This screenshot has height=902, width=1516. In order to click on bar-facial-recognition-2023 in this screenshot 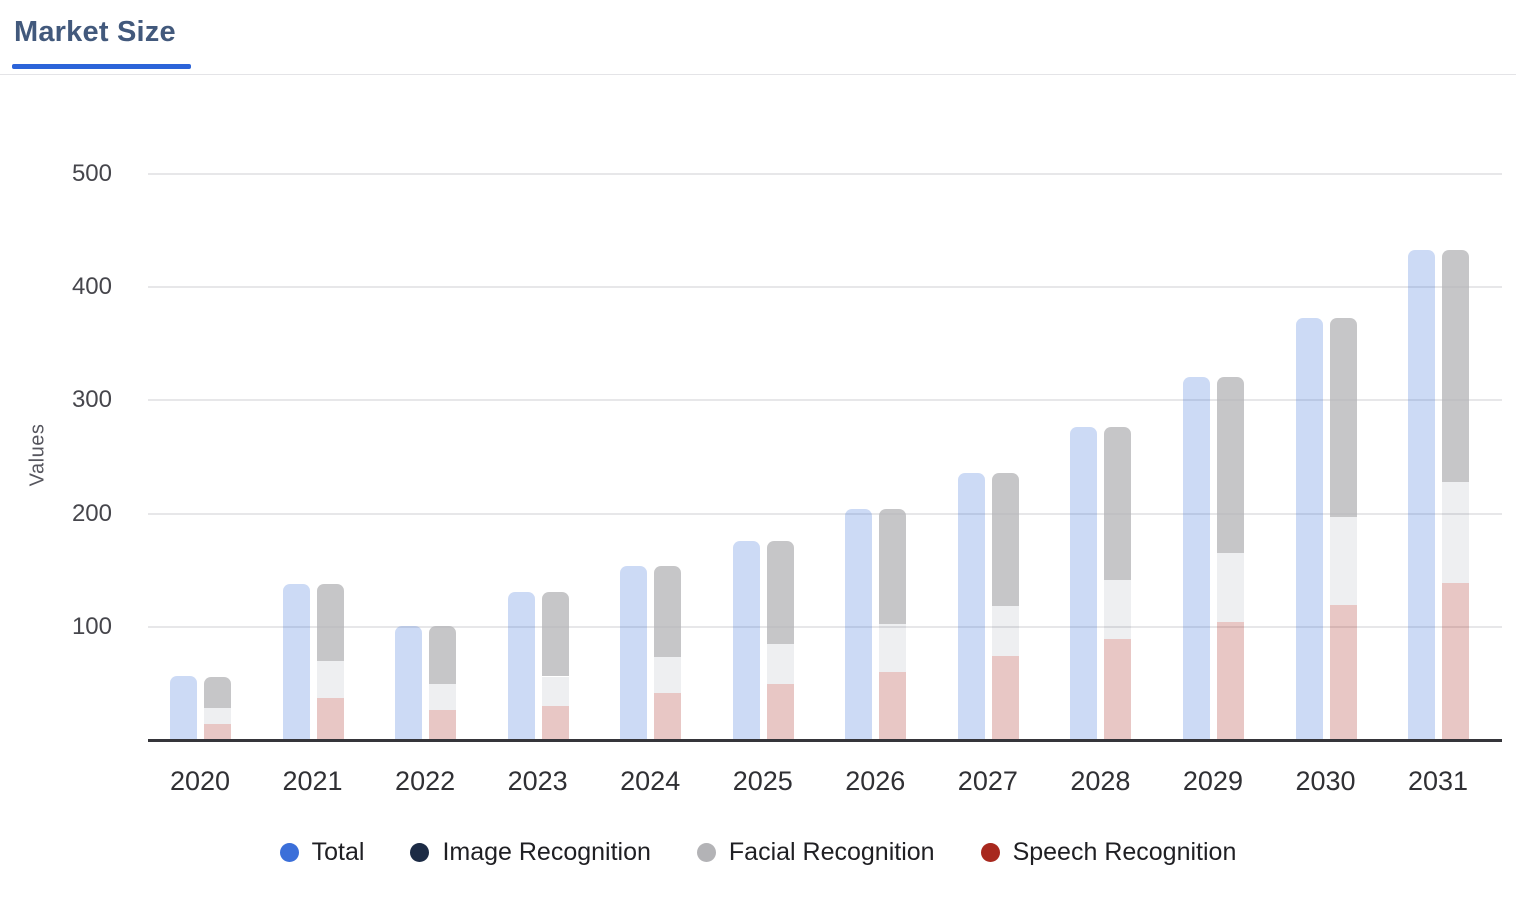, I will do `click(555, 634)`.